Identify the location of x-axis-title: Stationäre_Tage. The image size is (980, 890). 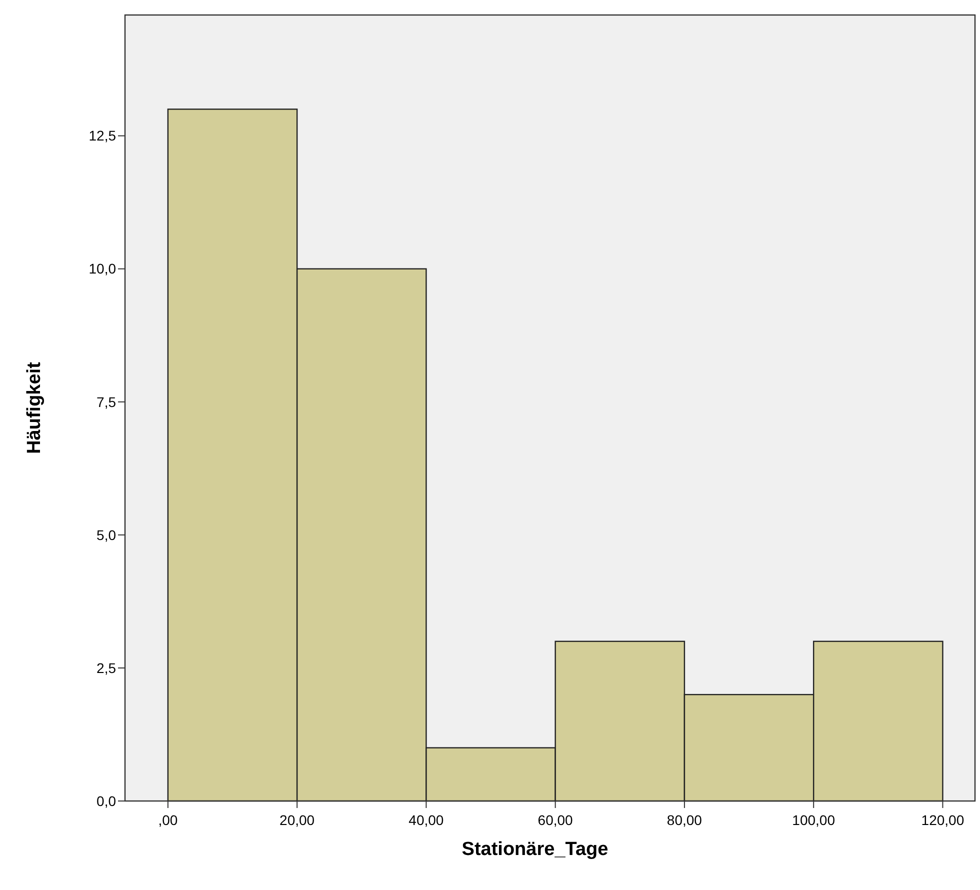
(535, 849).